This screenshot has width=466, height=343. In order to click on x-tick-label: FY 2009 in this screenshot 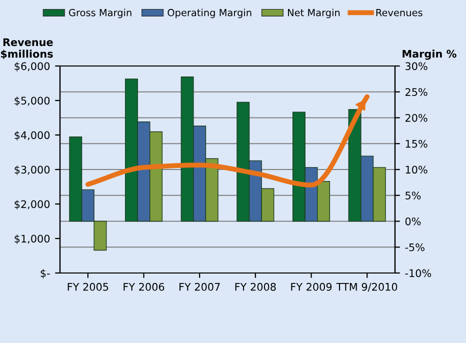, I will do `click(311, 286)`.